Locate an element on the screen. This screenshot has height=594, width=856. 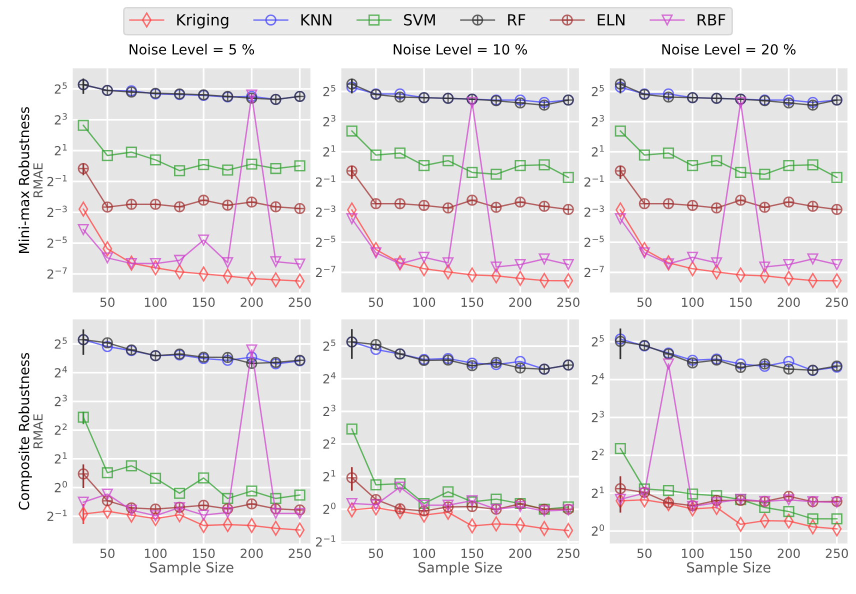
chart-title: Noise Level = 5 % is located at coordinates (192, 49).